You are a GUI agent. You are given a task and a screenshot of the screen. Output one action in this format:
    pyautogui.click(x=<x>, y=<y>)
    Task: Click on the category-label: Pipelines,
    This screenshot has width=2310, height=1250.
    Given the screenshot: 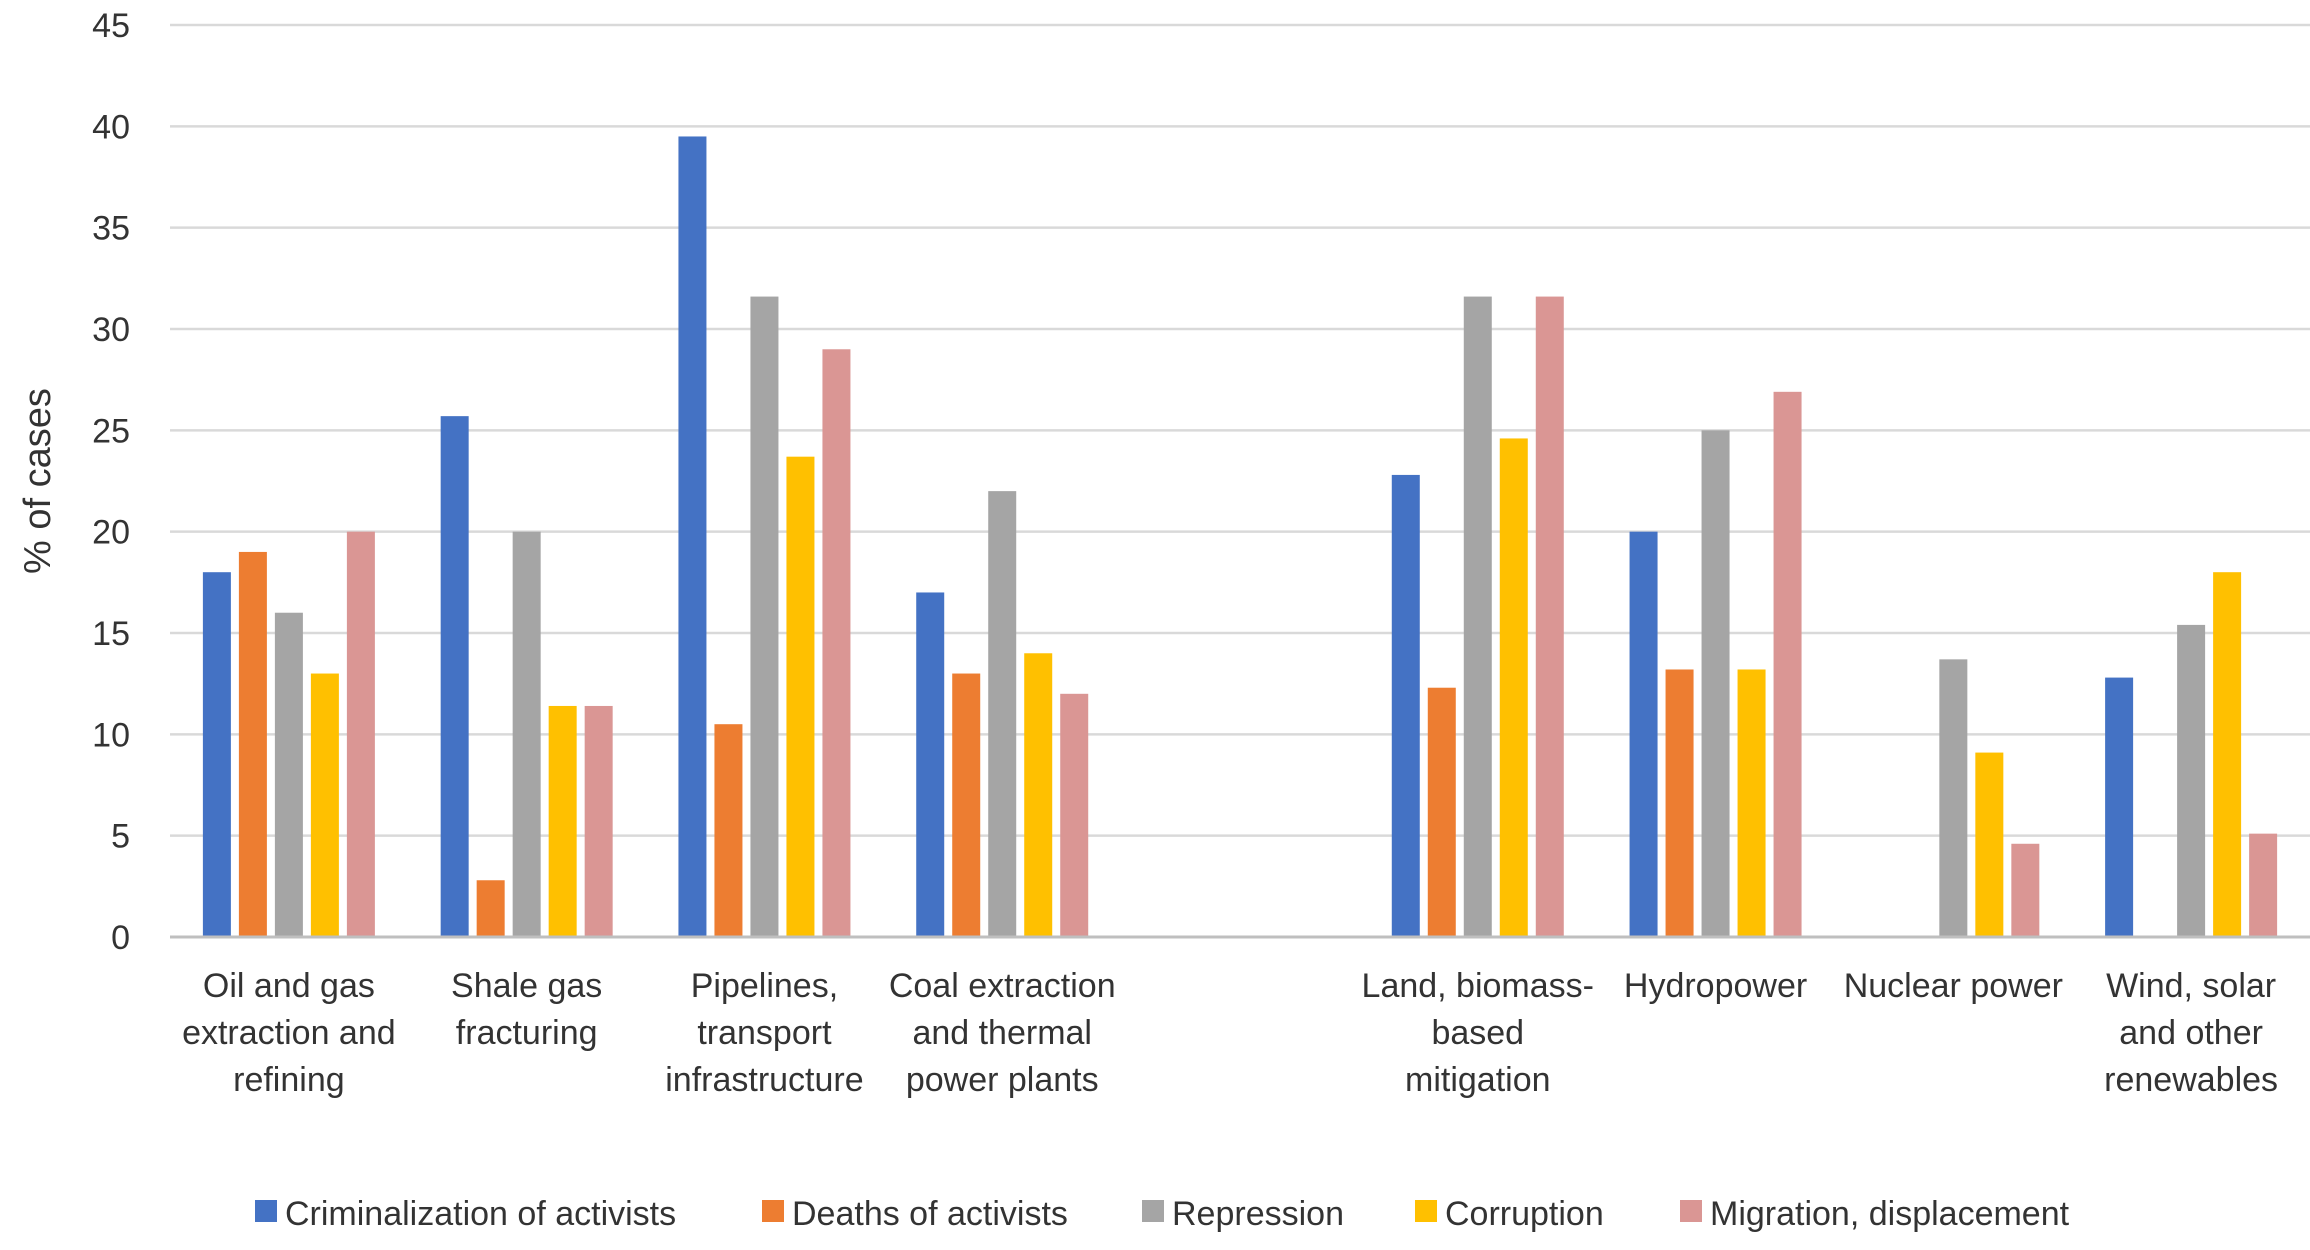 What is the action you would take?
    pyautogui.click(x=764, y=986)
    